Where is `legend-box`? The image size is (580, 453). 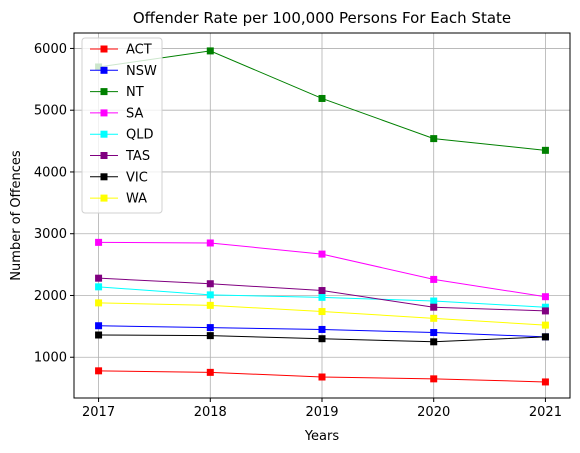
legend-box is located at coordinates (122, 125).